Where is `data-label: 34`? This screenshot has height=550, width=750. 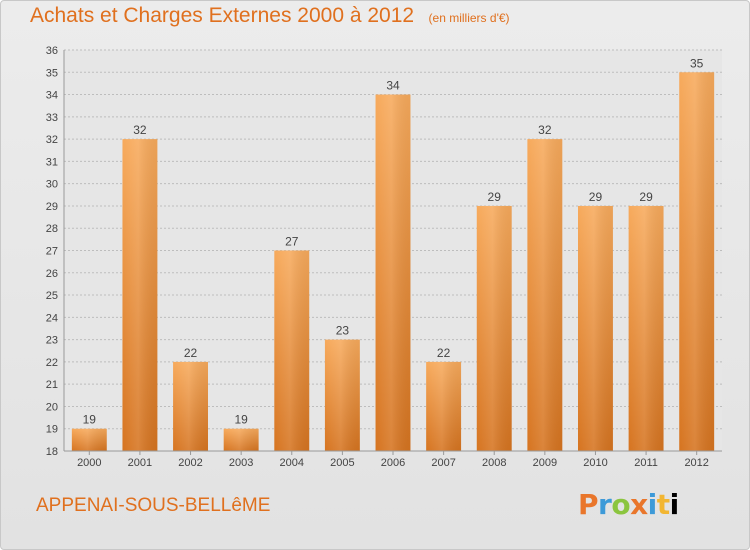 data-label: 34 is located at coordinates (393, 86).